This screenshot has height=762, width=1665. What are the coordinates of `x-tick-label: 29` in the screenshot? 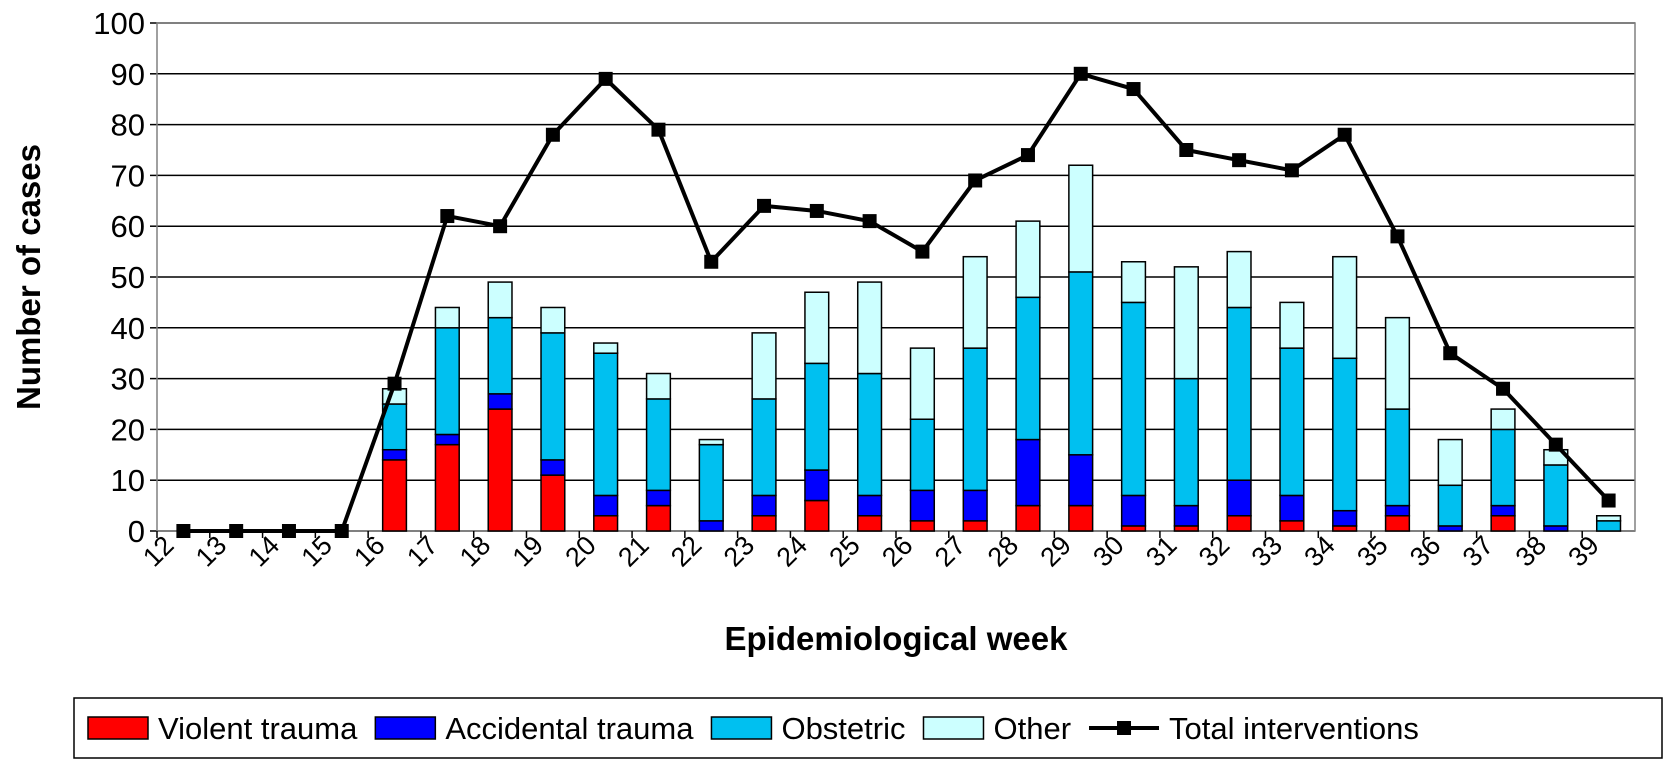 It's located at (1056, 551).